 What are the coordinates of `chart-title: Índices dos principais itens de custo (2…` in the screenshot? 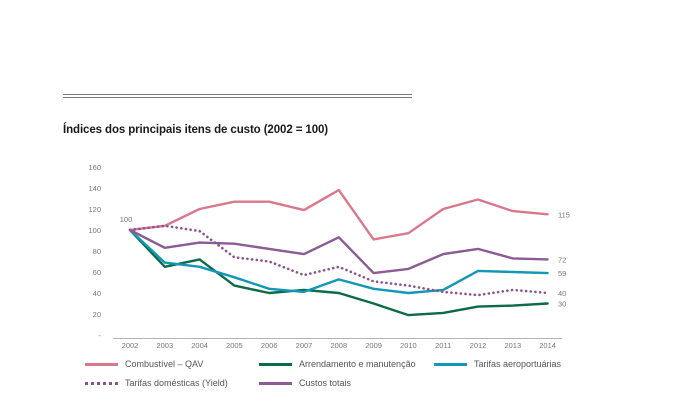 It's located at (196, 130).